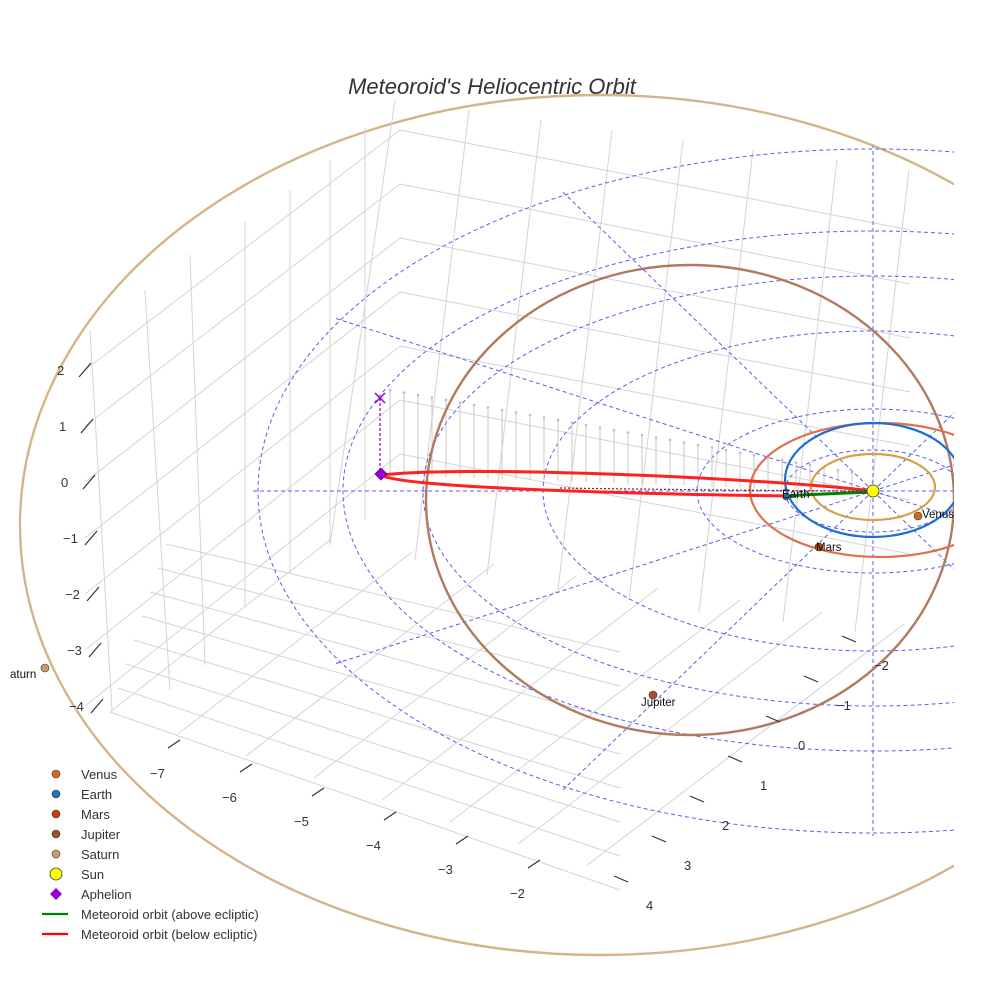 The width and height of the screenshot is (984, 984). What do you see at coordinates (97, 794) in the screenshot?
I see `legend-label: Earth` at bounding box center [97, 794].